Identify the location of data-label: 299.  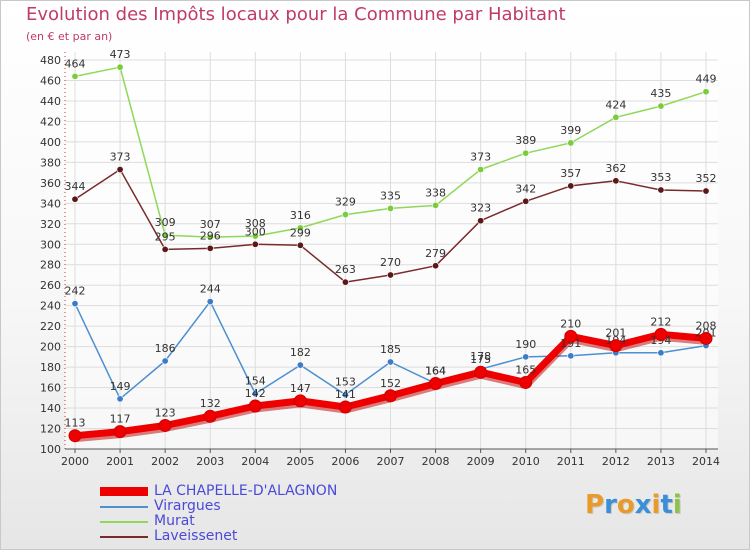
(300, 232).